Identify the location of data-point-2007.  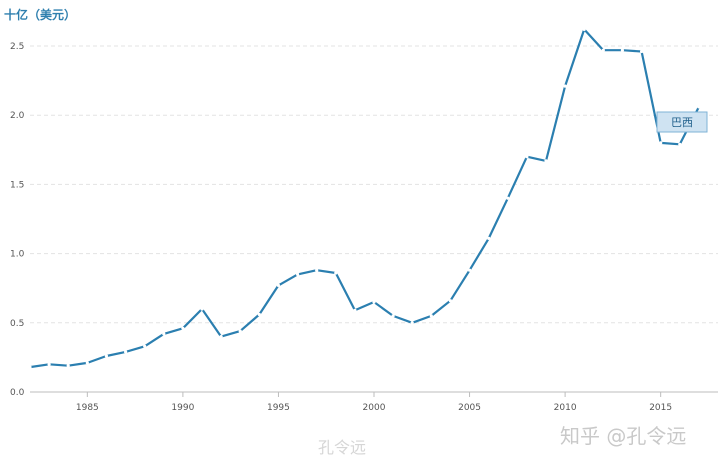
(508, 198).